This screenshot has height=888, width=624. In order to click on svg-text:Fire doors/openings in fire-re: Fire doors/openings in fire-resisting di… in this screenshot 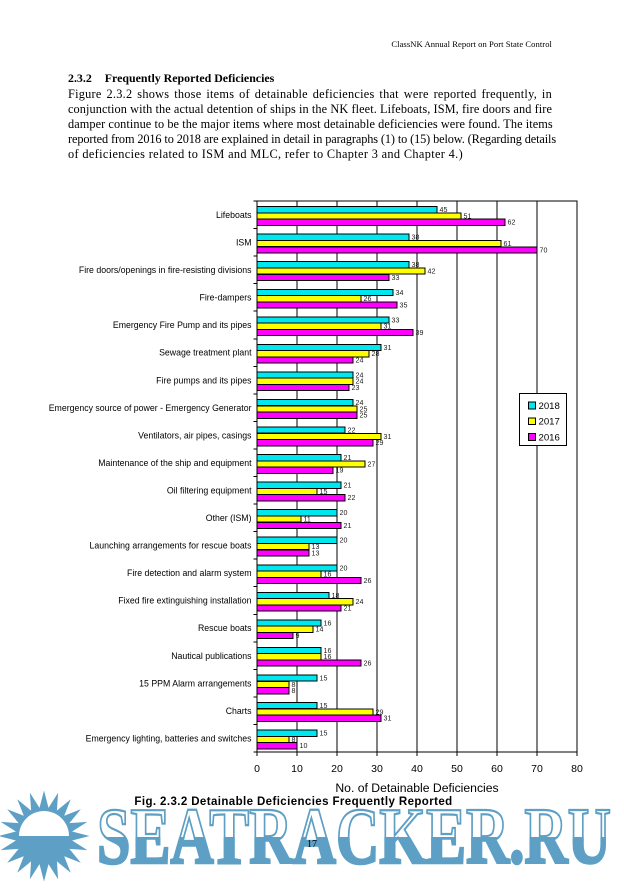, I will do `click(165, 270)`.